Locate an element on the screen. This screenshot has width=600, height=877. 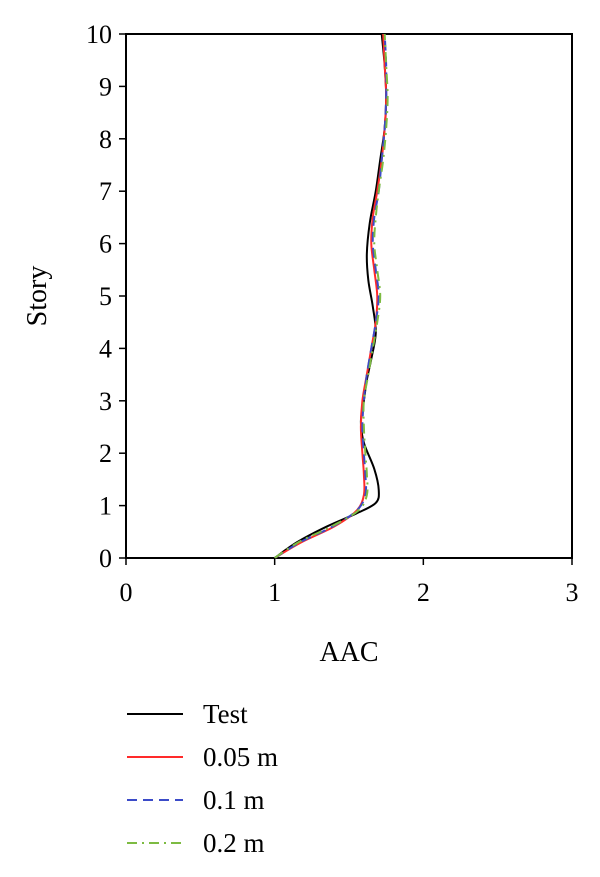
legend-label: 0.1 m is located at coordinates (234, 800).